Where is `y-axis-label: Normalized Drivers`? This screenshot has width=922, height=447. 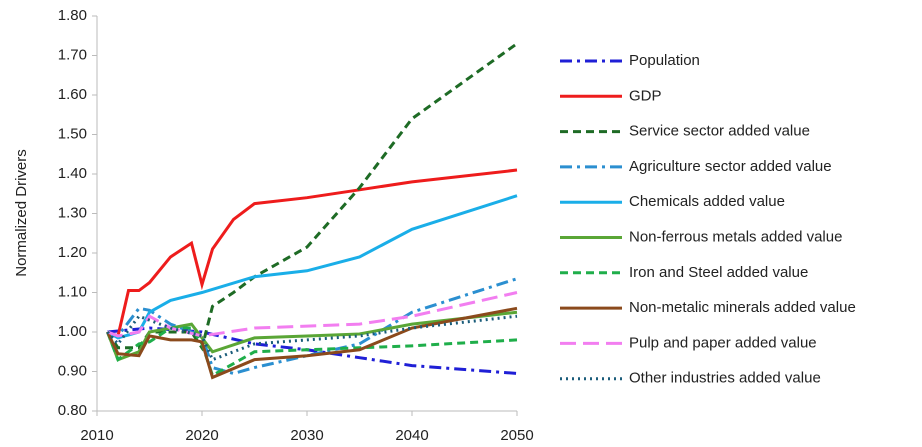 y-axis-label: Normalized Drivers is located at coordinates (21, 213).